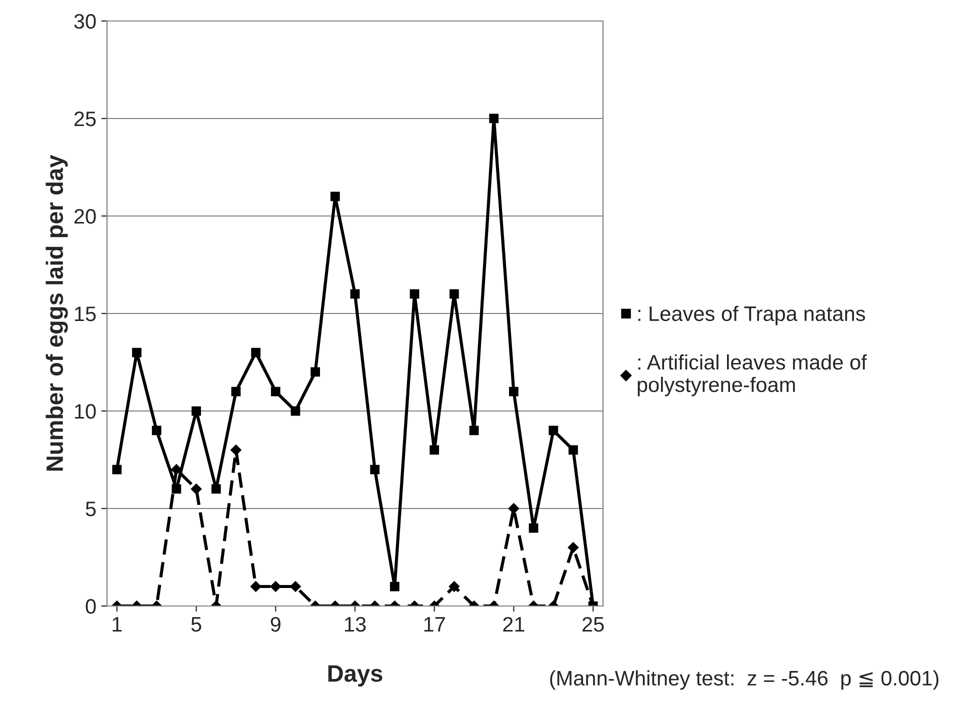  I want to click on legend-label: : Artificial leaves made of polystyrene-foam, so click(752, 375).